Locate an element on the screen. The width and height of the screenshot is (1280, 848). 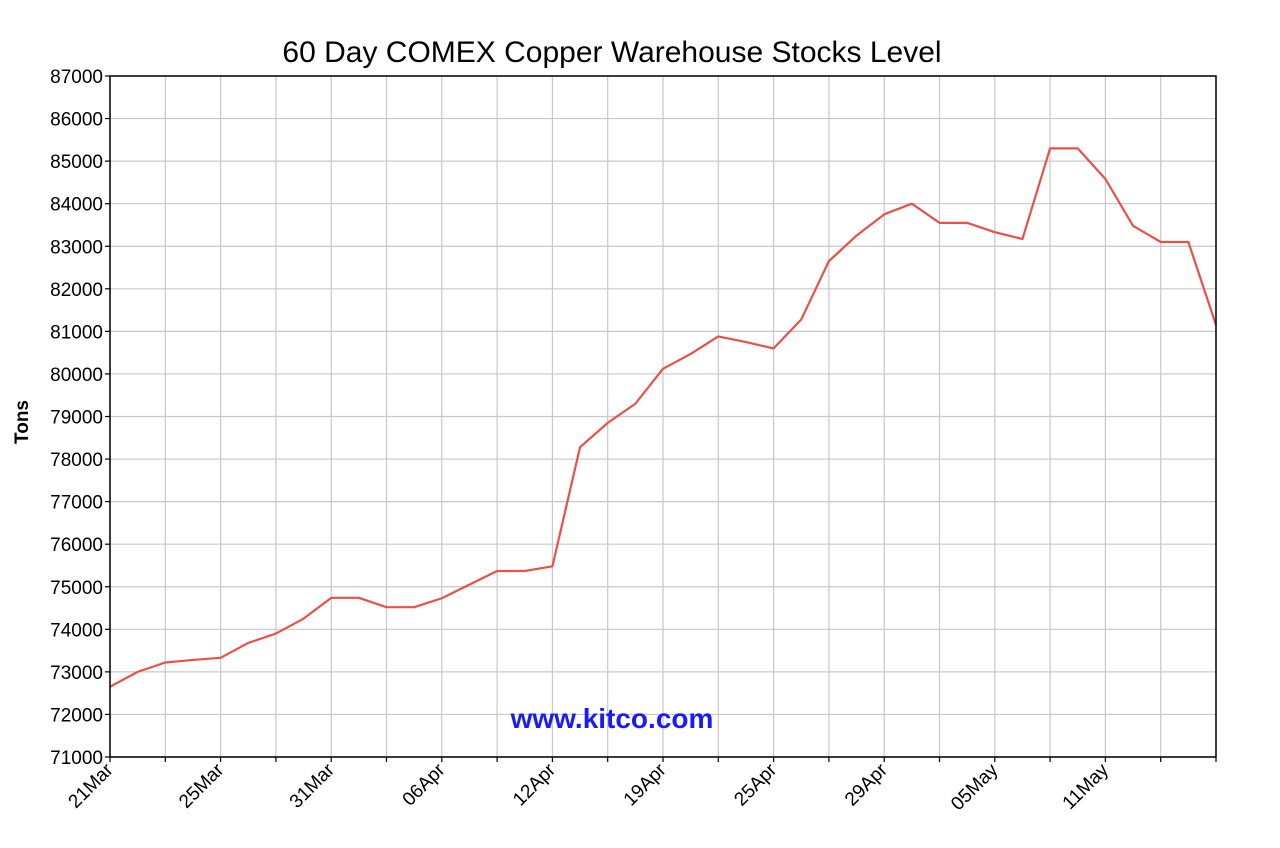
y-tick-label: 78000 is located at coordinates (76, 460).